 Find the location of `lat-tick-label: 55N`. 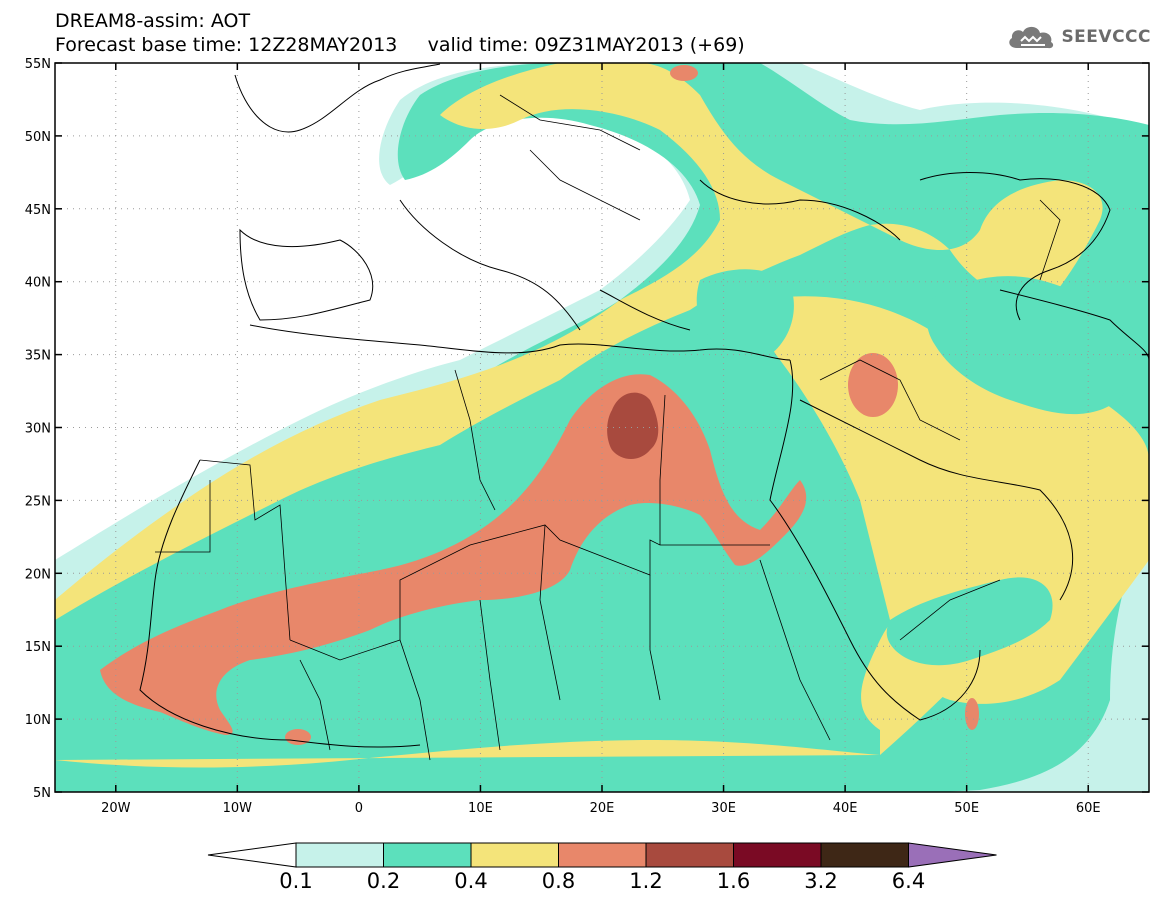

lat-tick-label: 55N is located at coordinates (38, 64).